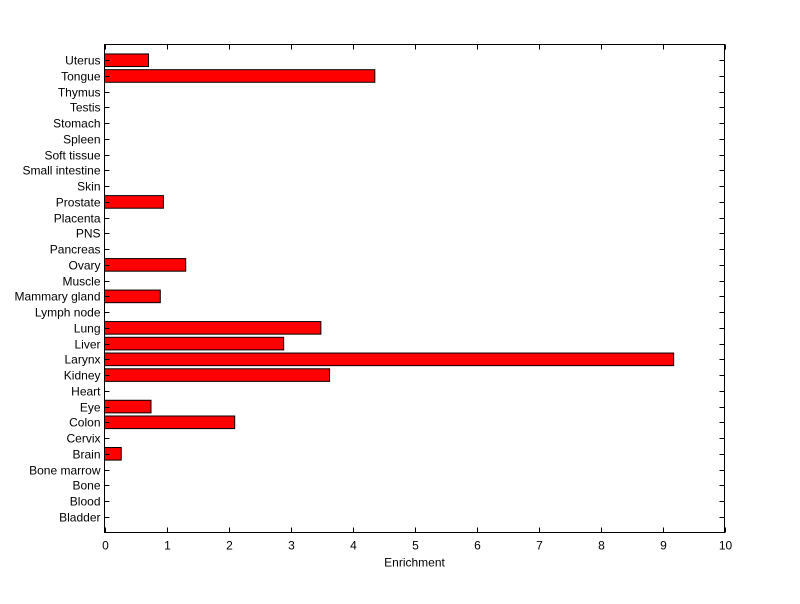 The width and height of the screenshot is (800, 604). I want to click on bar-kidney, so click(217, 375).